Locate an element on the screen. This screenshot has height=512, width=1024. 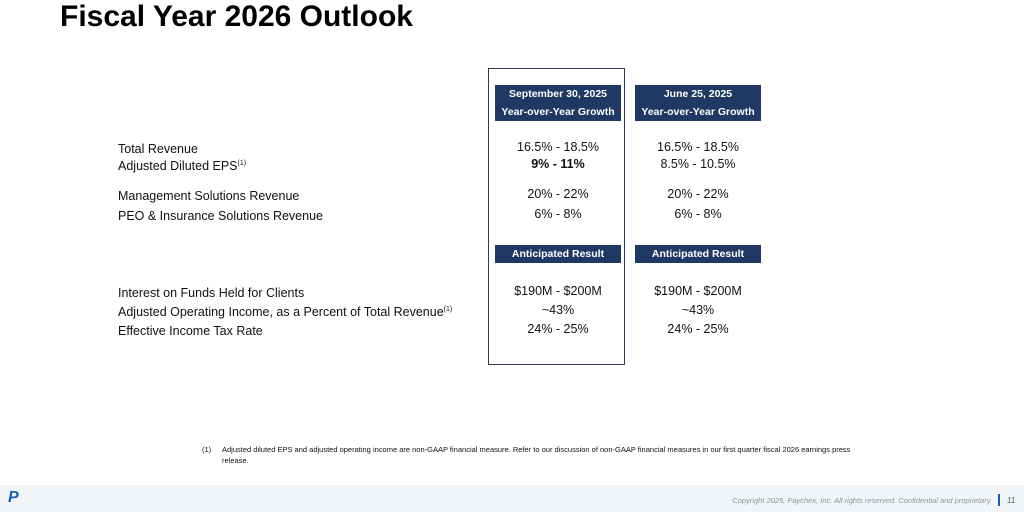
column-date: June 25, 2025 is located at coordinates (698, 94).